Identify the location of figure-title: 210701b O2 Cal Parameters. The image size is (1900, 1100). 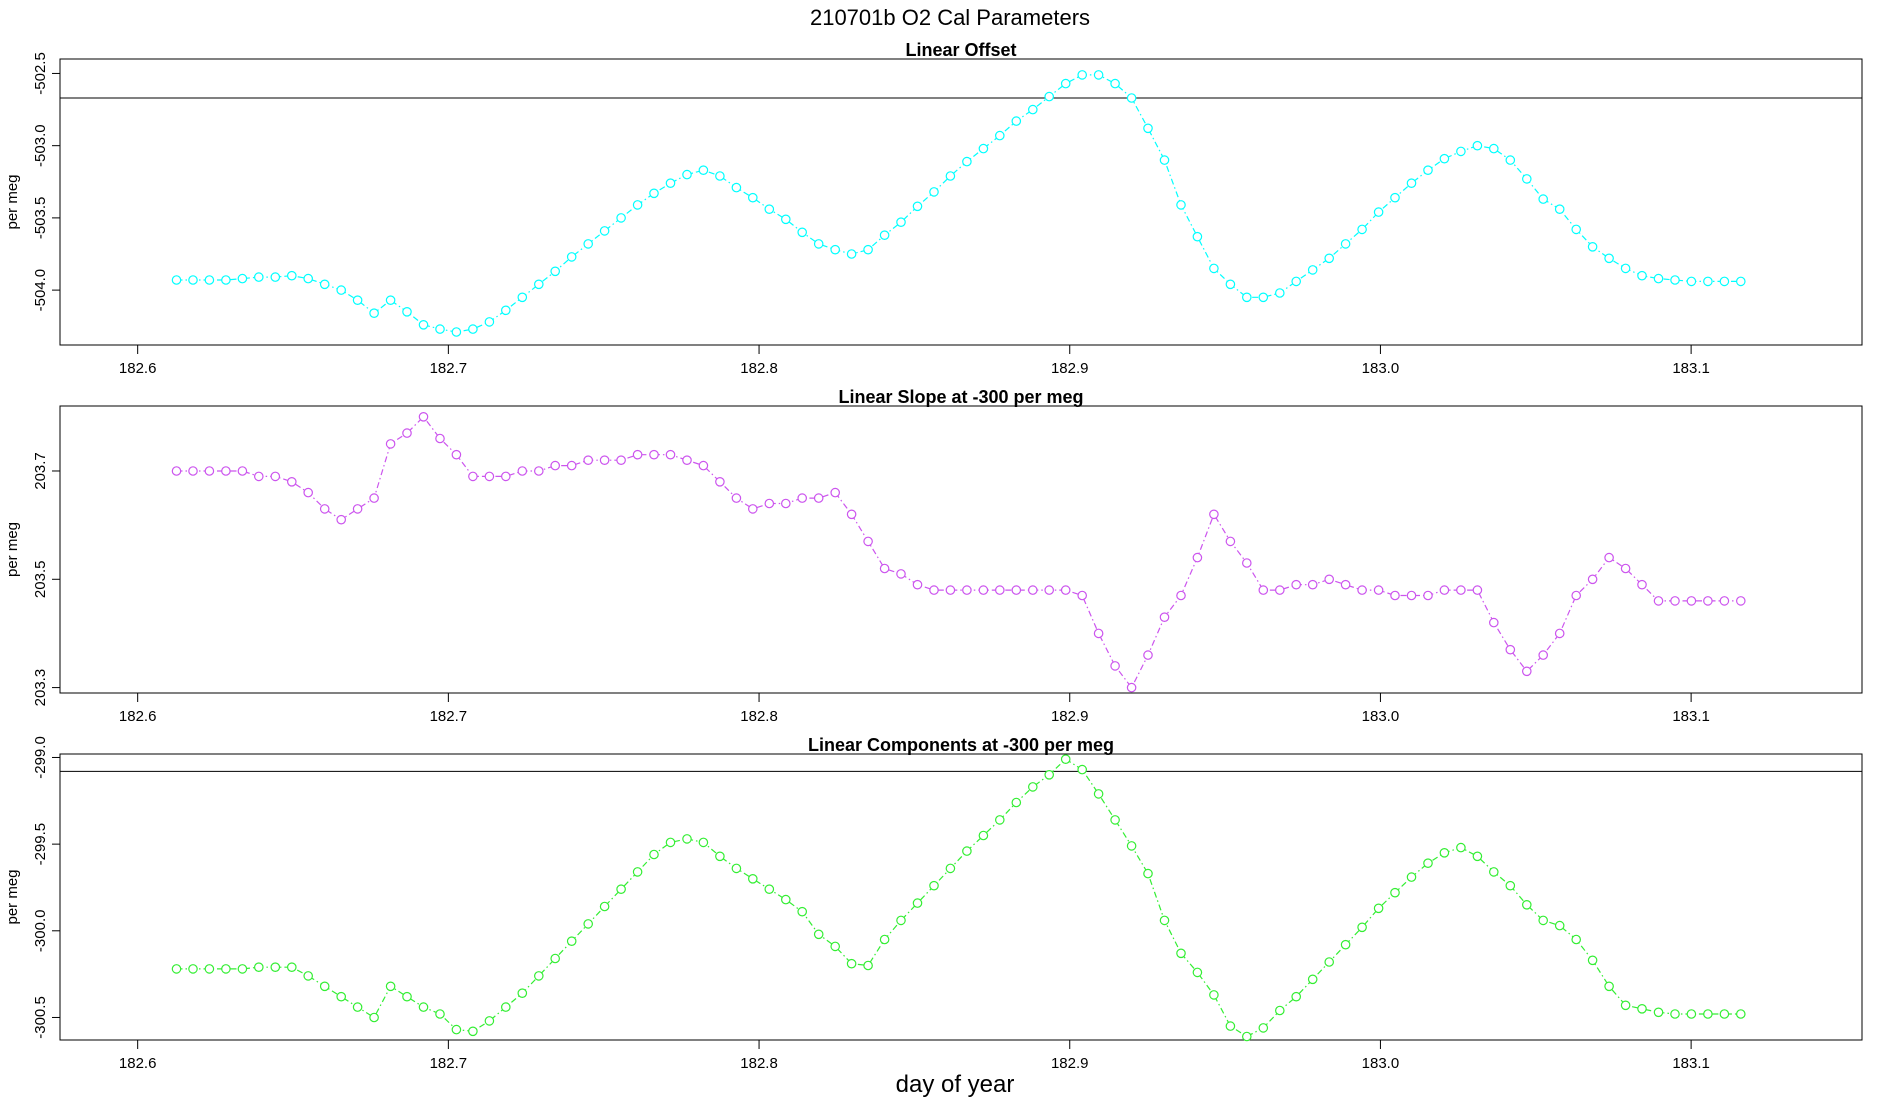
(950, 17).